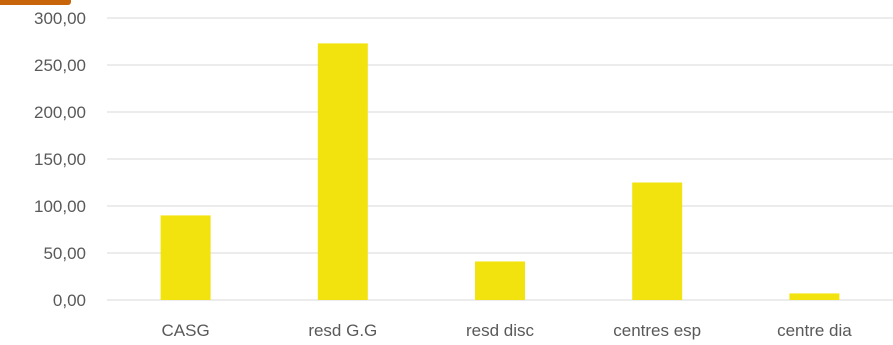 The height and width of the screenshot is (345, 893). I want to click on y-tick-label: 50,00, so click(64, 253).